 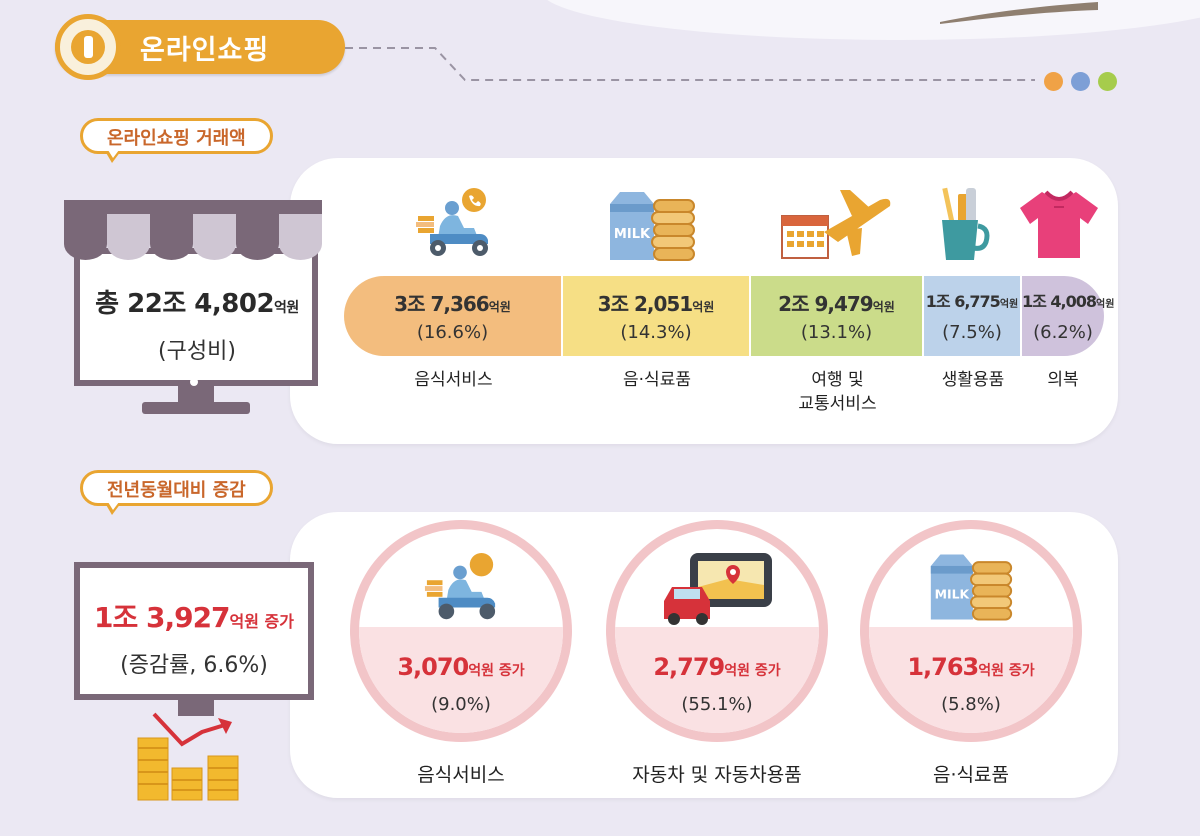 I want to click on top-decor-arc, so click(x=870, y=20).